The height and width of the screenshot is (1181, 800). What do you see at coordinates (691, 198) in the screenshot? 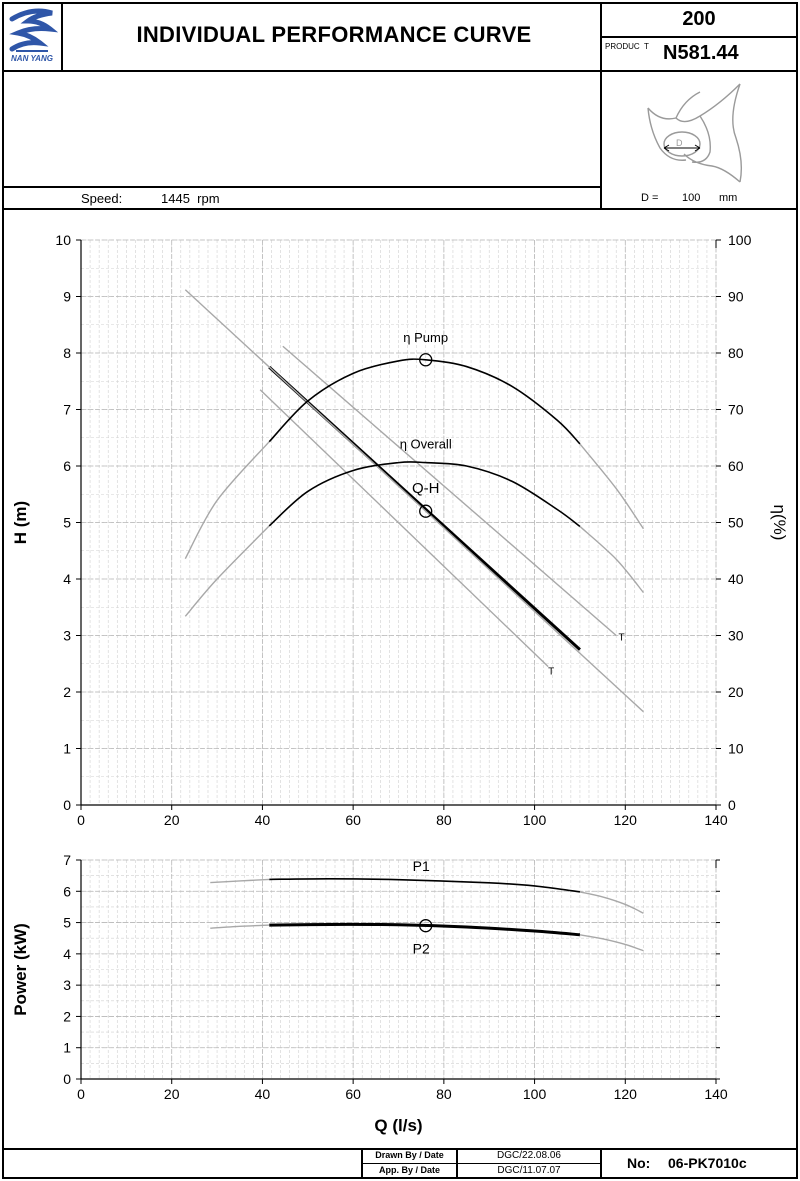
I see `diameter-value: 100` at bounding box center [691, 198].